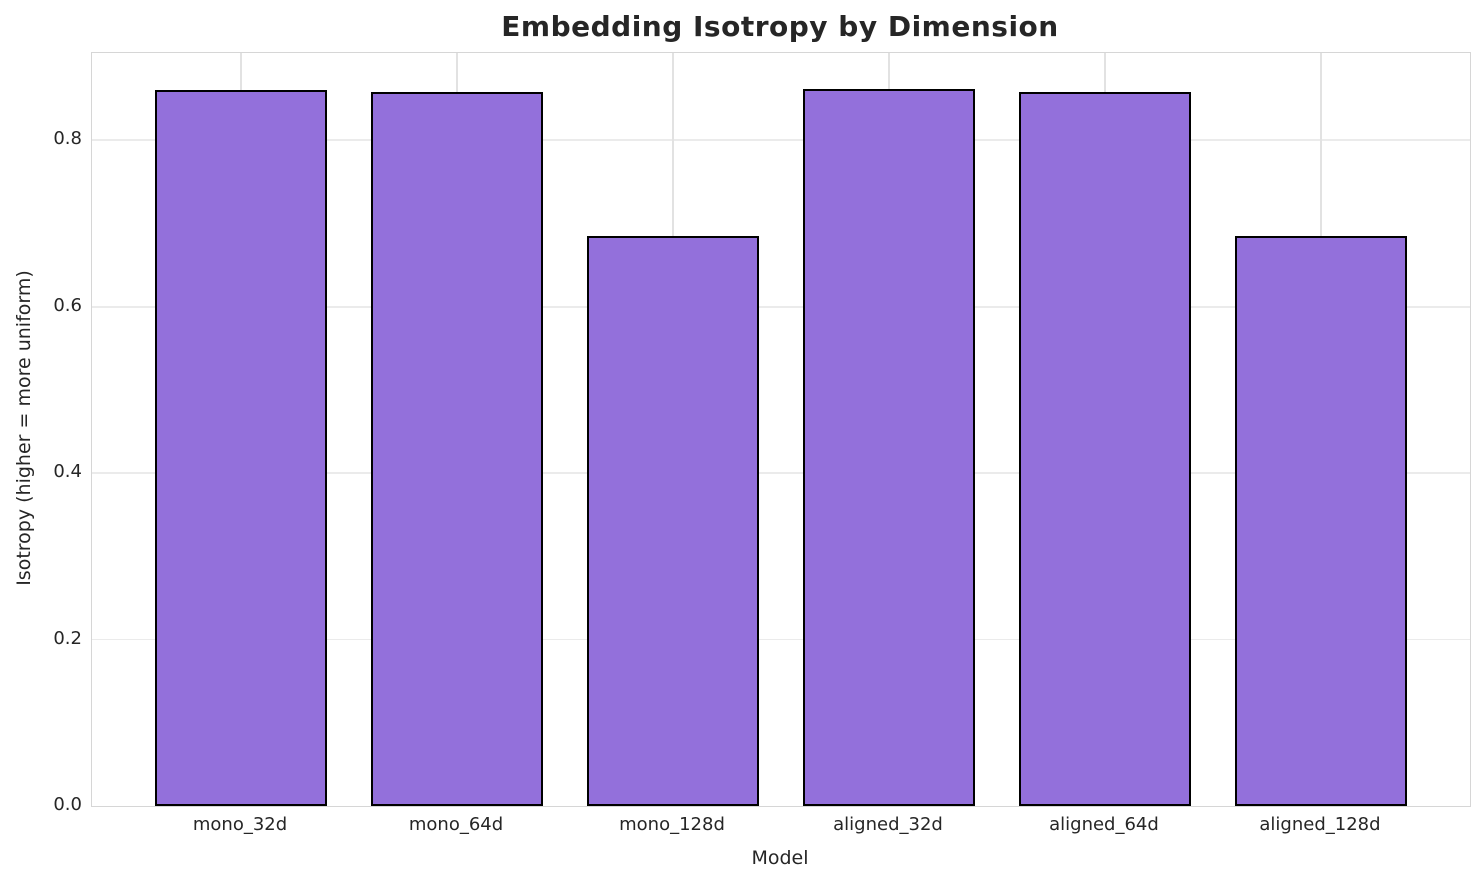 The width and height of the screenshot is (1484, 885). What do you see at coordinates (457, 449) in the screenshot?
I see `bar-mono_64d` at bounding box center [457, 449].